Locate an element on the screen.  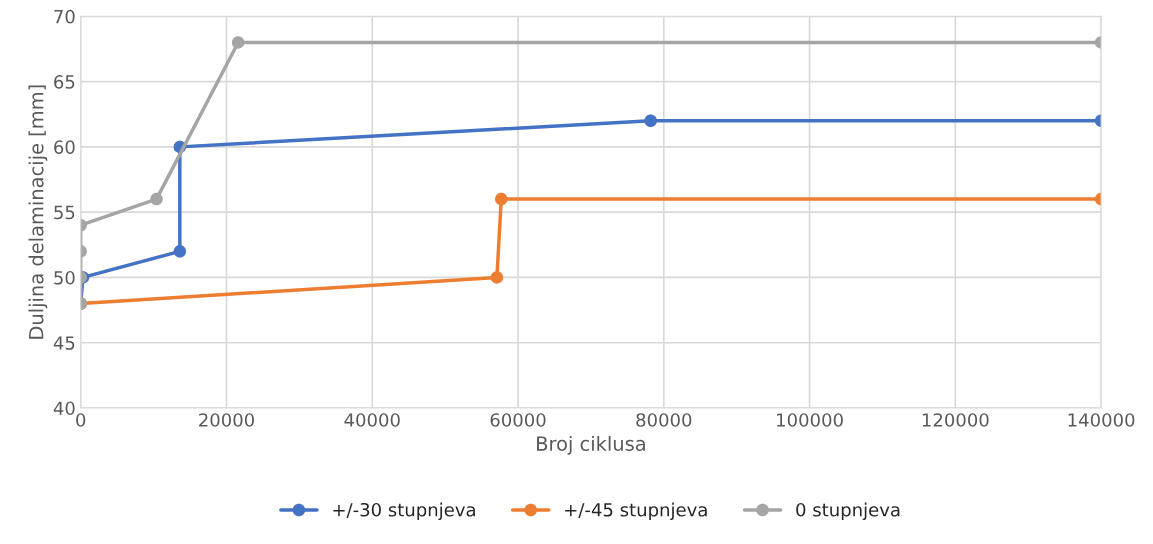
x-tick-label: 140000 is located at coordinates (1101, 420).